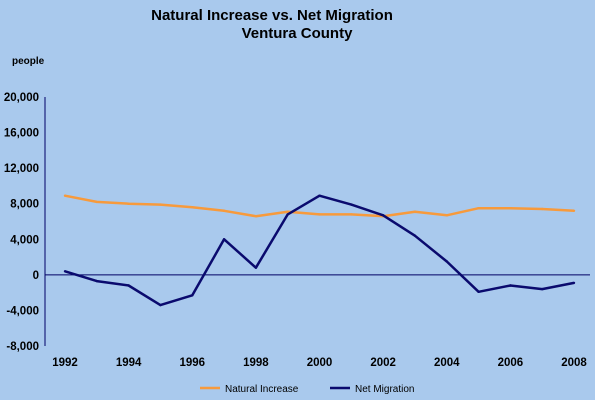 The image size is (595, 400). What do you see at coordinates (307, 389) in the screenshot?
I see `legend: Natural Increase Net Migration` at bounding box center [307, 389].